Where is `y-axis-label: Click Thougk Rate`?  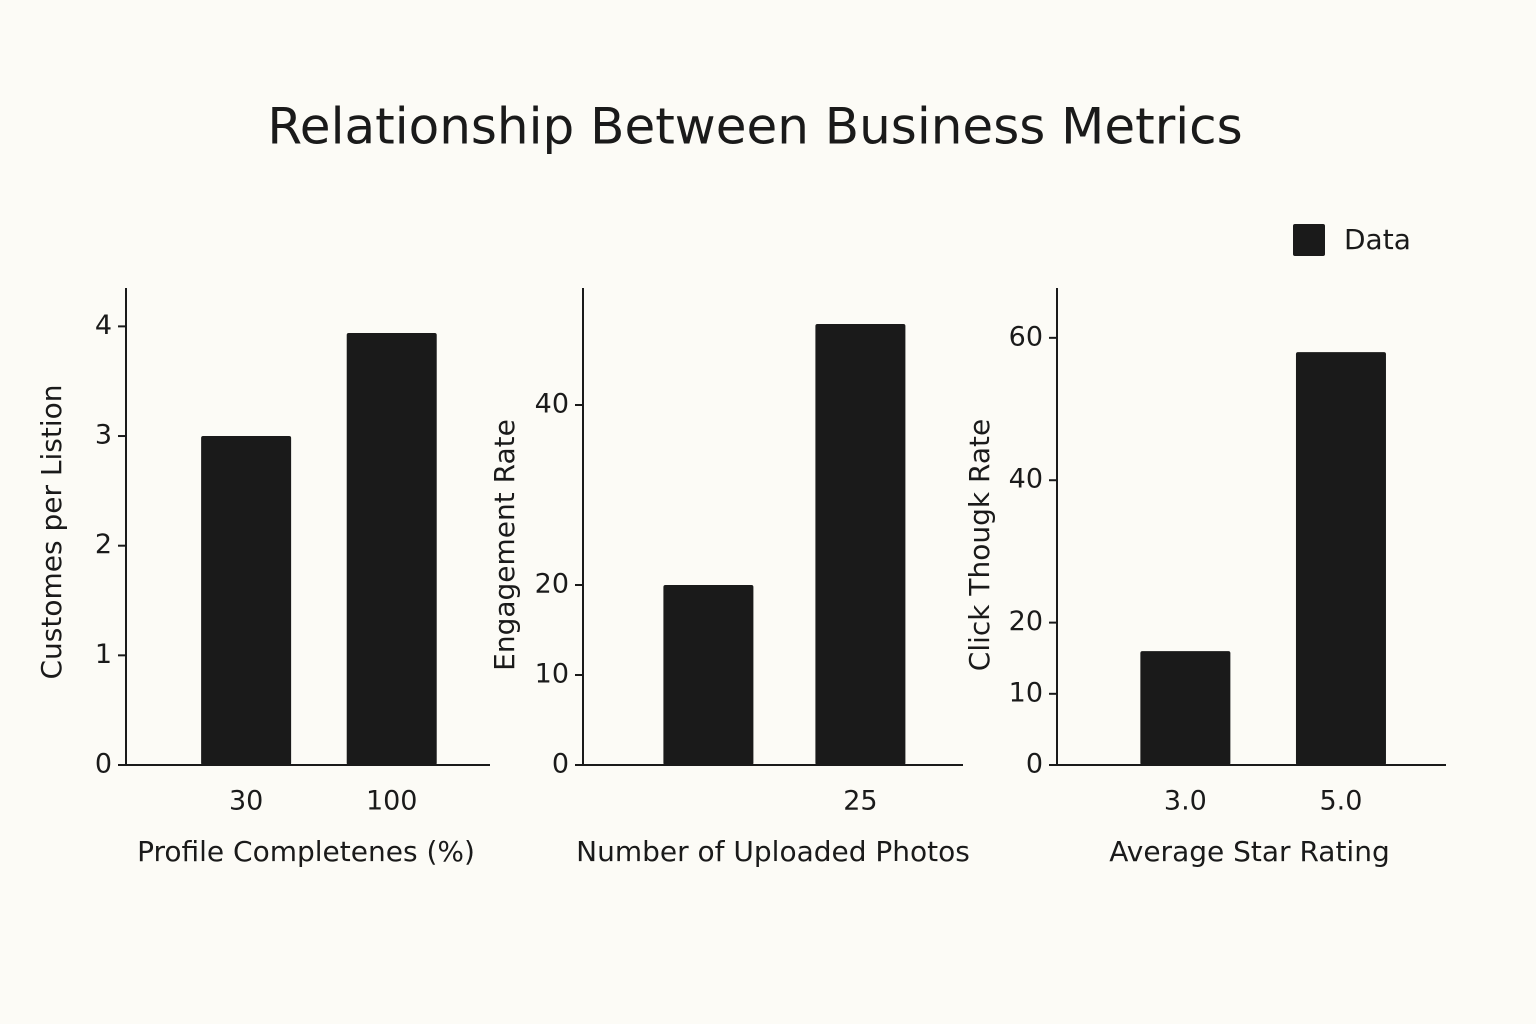
y-axis-label: Click Thougk Rate is located at coordinates (979, 545).